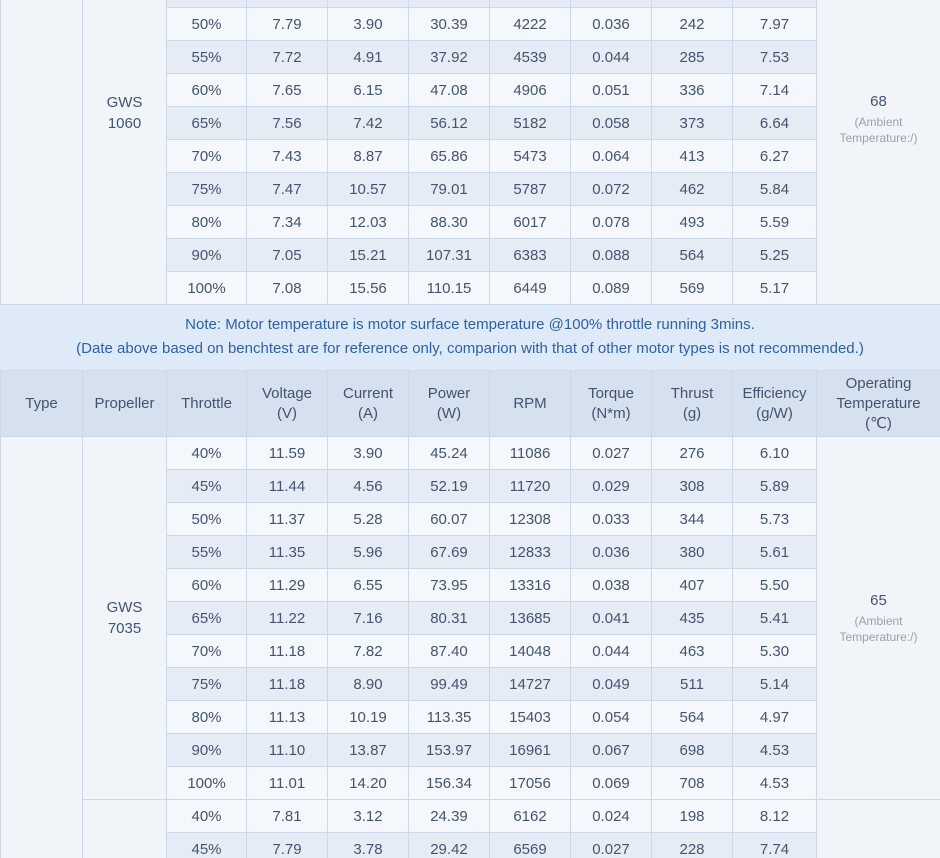 This screenshot has height=858, width=940. I want to click on cell: 6.10, so click(774, 453).